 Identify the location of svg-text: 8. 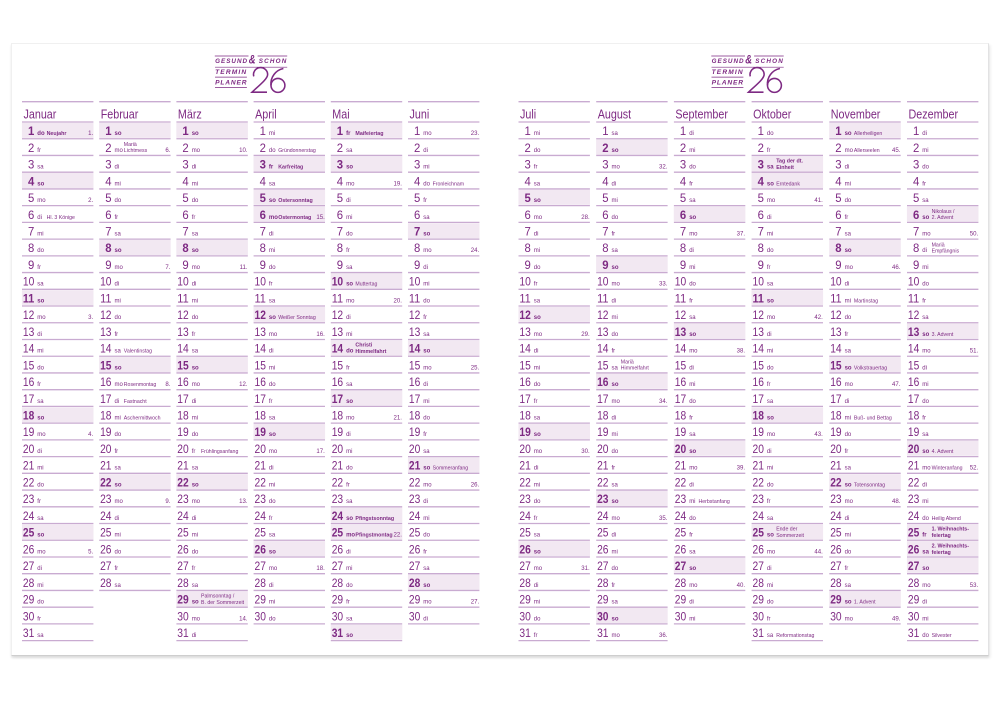
(761, 248).